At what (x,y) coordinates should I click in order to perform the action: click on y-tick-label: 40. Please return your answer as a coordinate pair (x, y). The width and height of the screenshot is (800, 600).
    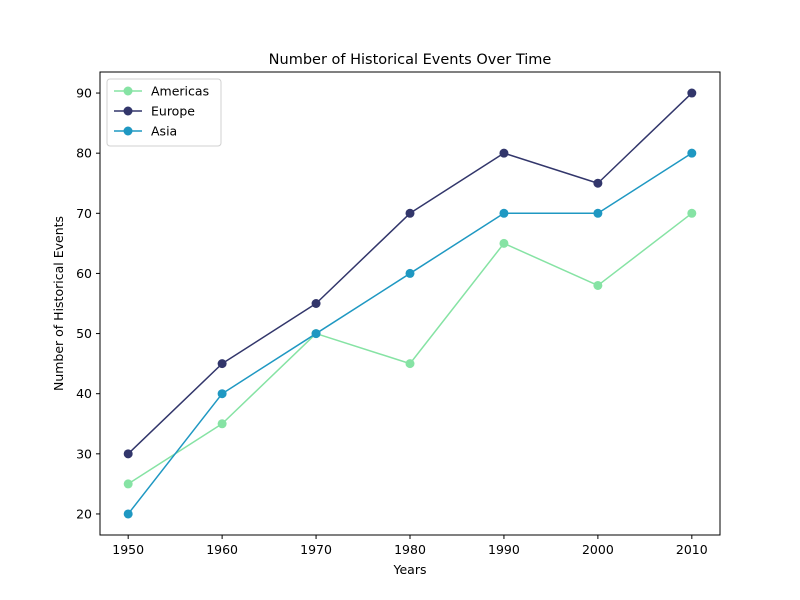
    Looking at the image, I should click on (84, 393).